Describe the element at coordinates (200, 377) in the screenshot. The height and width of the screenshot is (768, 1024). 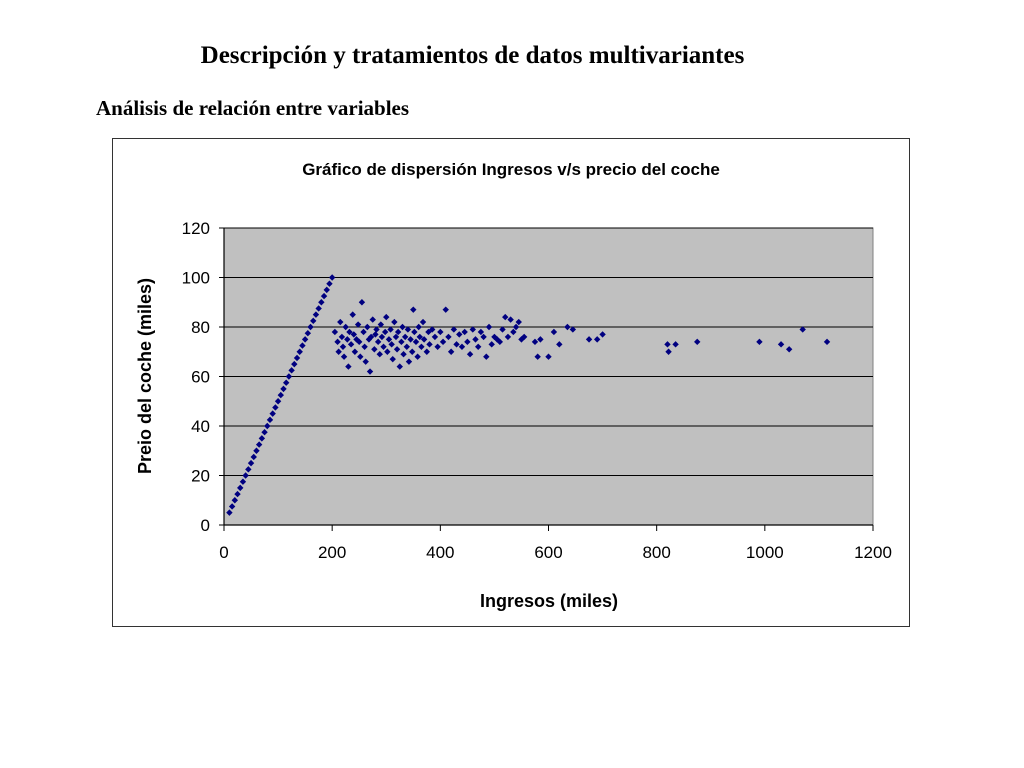
I see `y-tick-label: 60` at that location.